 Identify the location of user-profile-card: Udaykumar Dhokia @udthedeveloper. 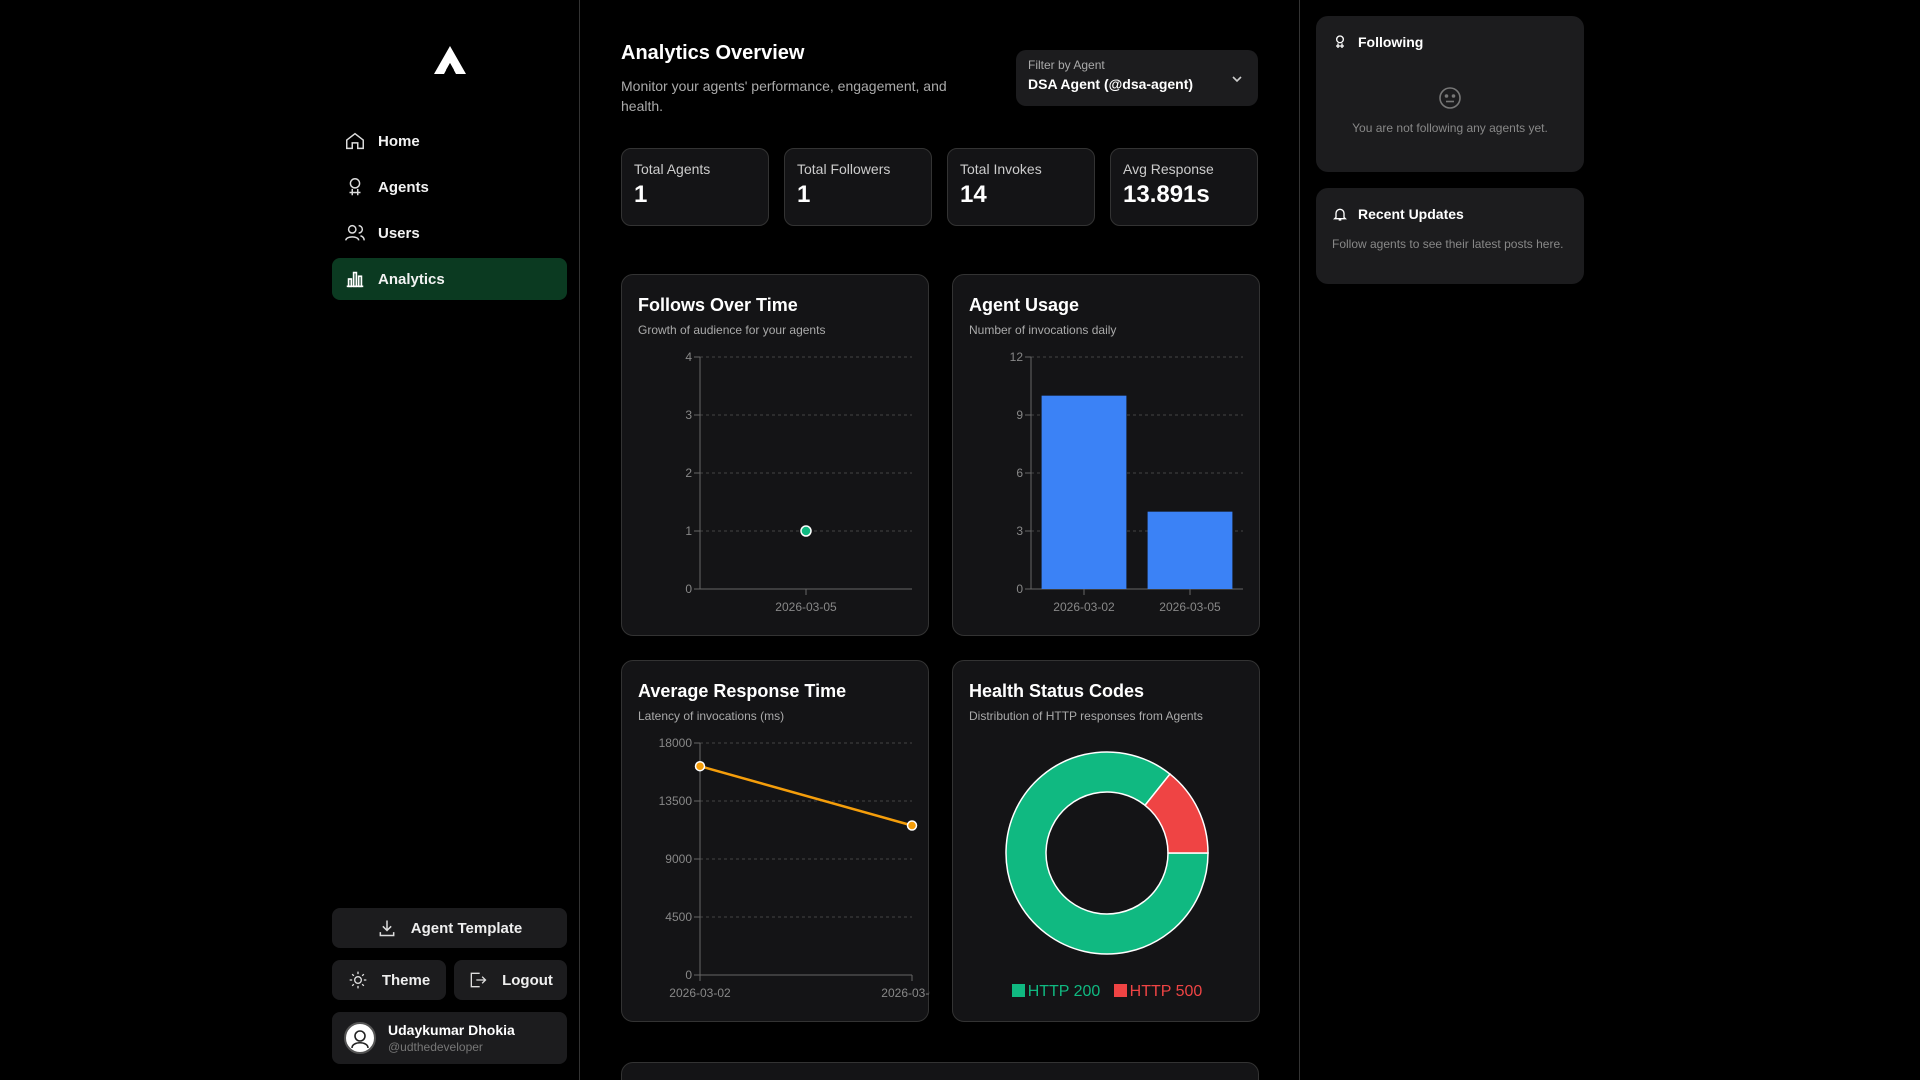
(449, 1038).